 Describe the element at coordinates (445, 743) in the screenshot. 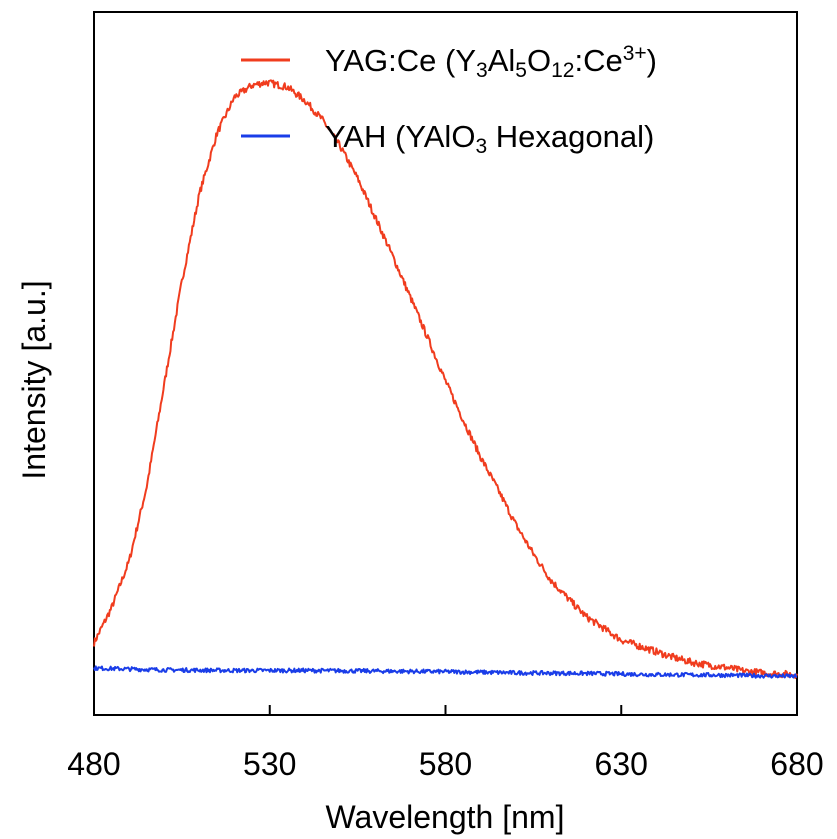

I see `x-axis-ticks: 480 530 580 630 680` at that location.